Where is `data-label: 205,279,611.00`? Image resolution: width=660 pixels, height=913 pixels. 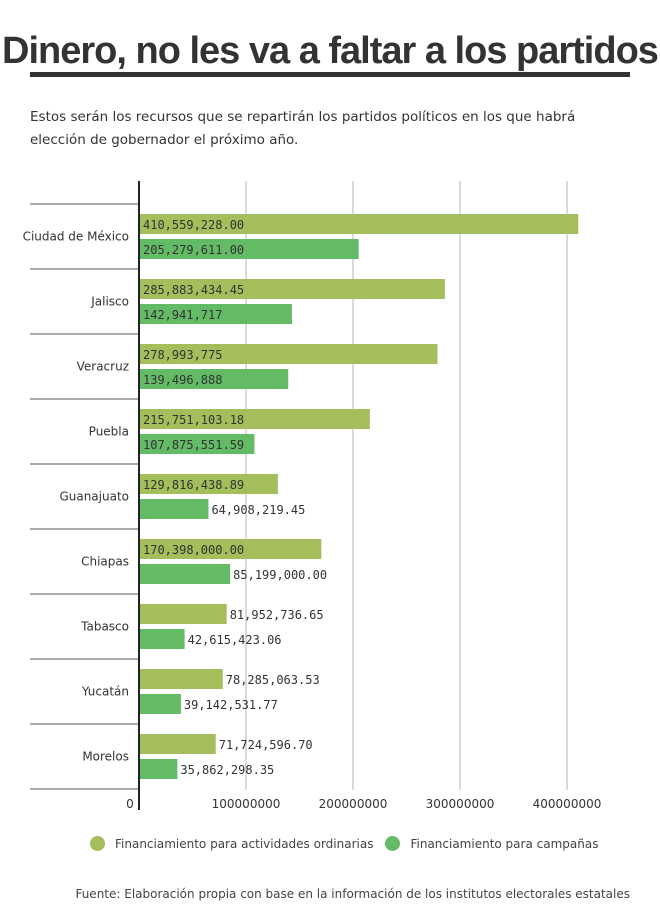
data-label: 205,279,611.00 is located at coordinates (193, 250).